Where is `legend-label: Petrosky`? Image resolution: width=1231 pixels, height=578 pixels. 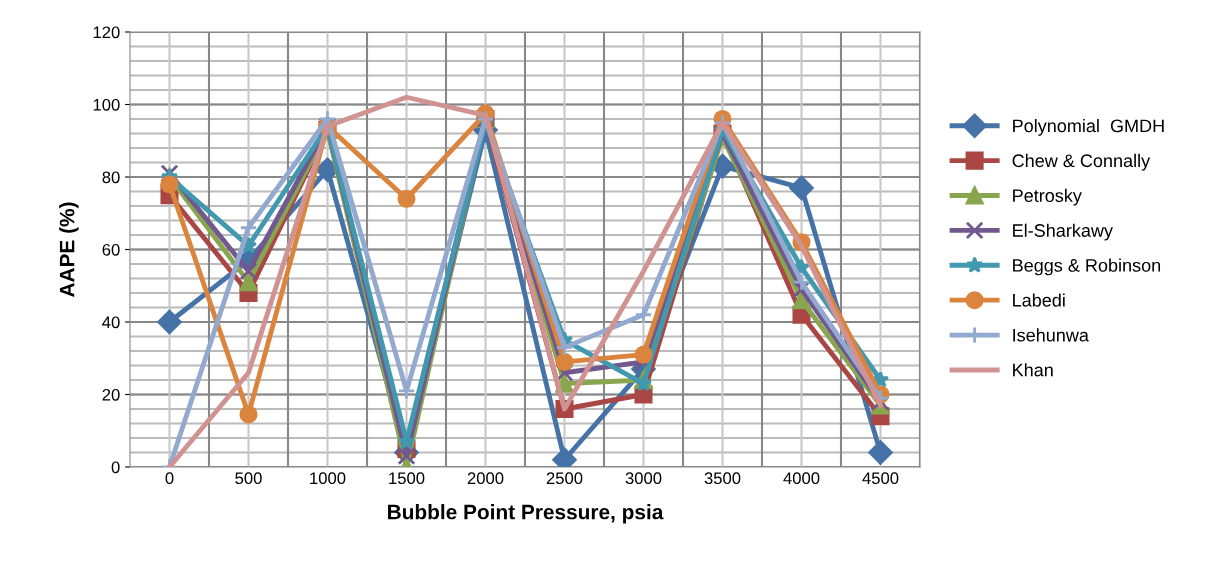
legend-label: Petrosky is located at coordinates (1047, 197).